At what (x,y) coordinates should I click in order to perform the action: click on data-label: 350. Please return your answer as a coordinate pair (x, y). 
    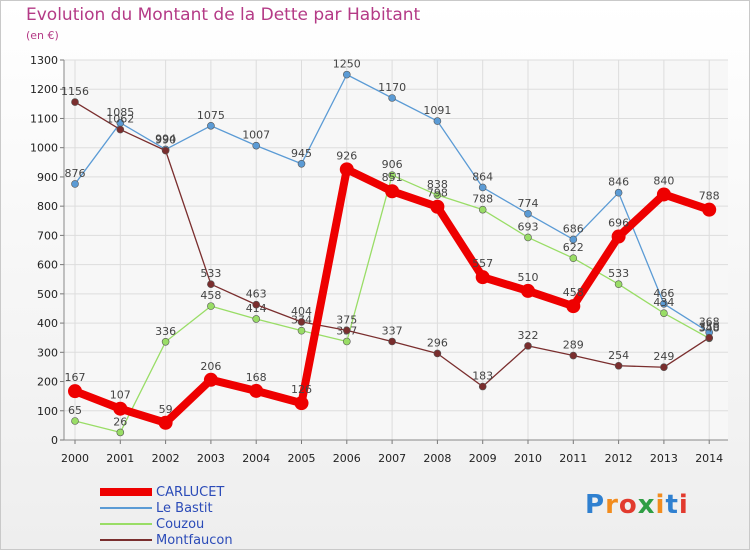
    Looking at the image, I should click on (709, 327).